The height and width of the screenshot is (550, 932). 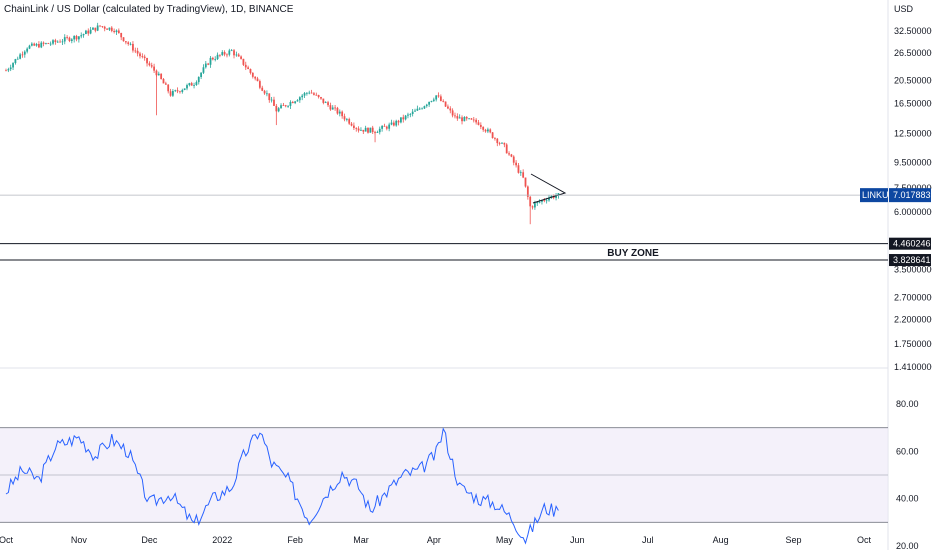 I want to click on price-axis-unit: USD, so click(x=904, y=9).